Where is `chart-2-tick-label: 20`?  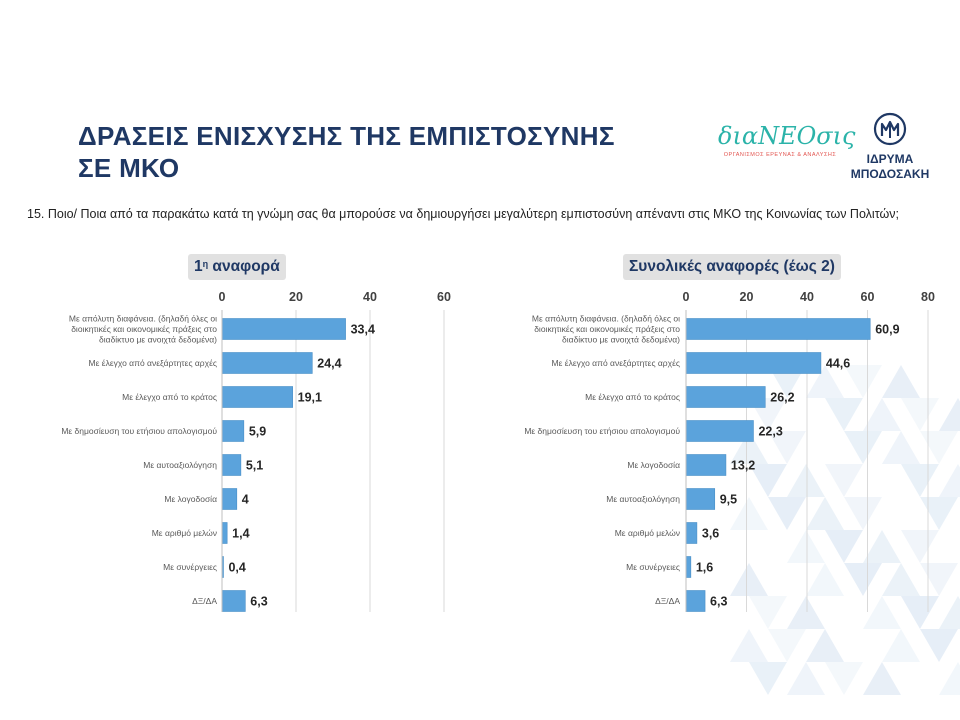
chart-2-tick-label: 20 is located at coordinates (747, 297).